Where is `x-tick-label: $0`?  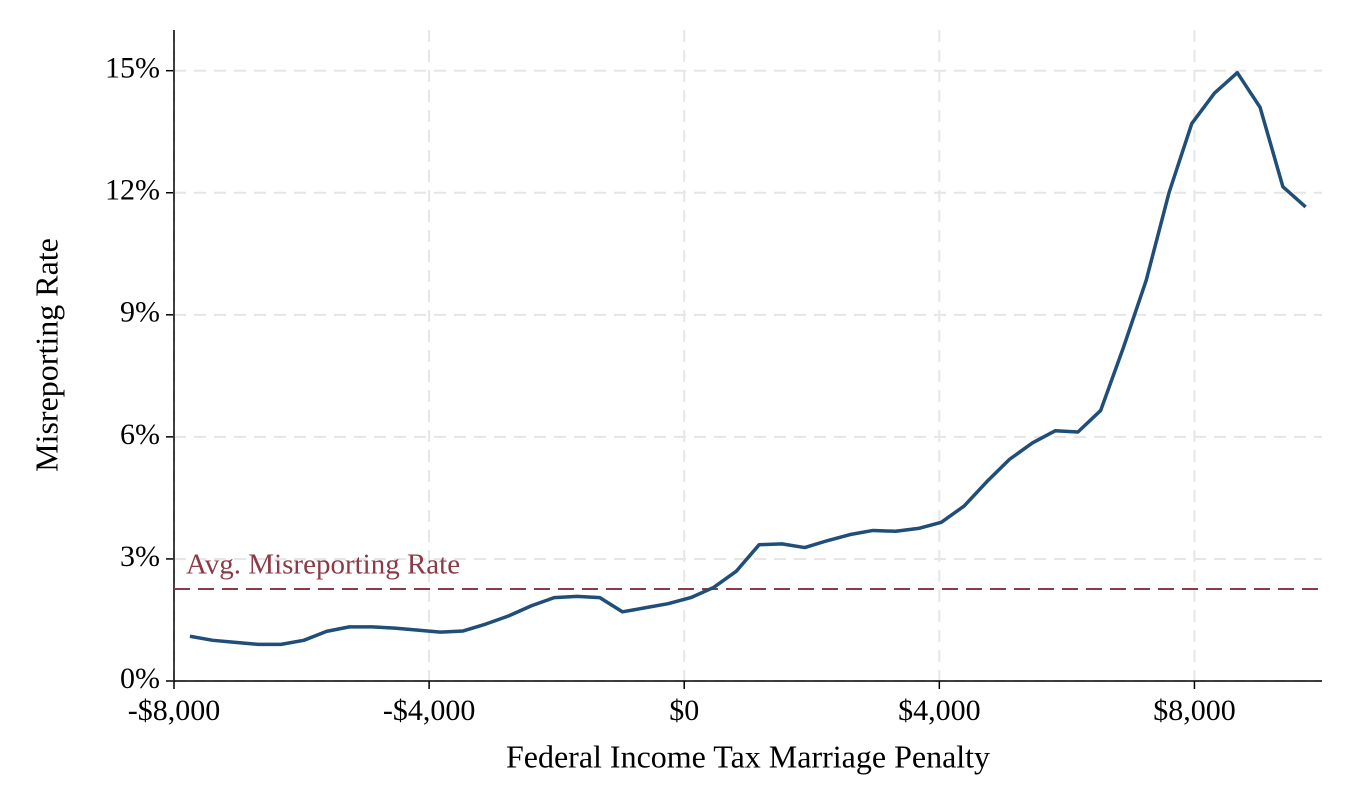
x-tick-label: $0 is located at coordinates (684, 710).